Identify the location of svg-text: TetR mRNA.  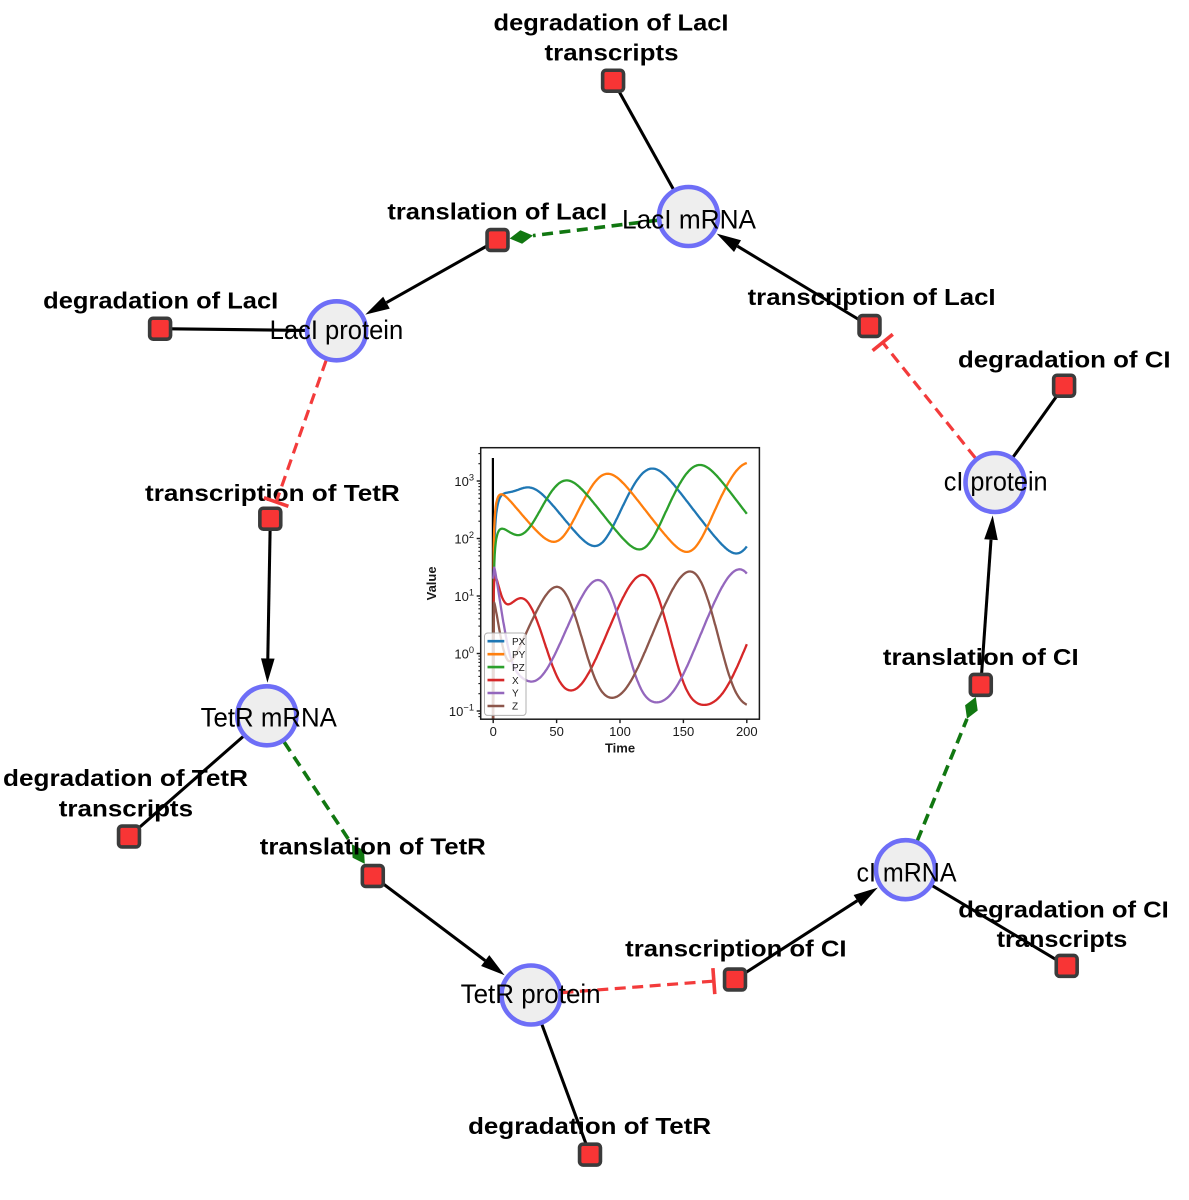
(269, 717).